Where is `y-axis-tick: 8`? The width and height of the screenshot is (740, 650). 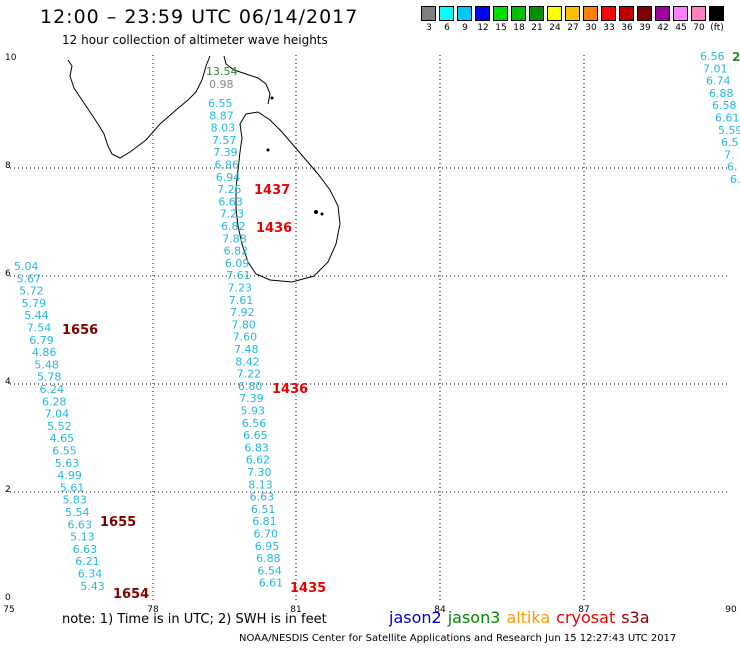 y-axis-tick: 8 is located at coordinates (8, 166).